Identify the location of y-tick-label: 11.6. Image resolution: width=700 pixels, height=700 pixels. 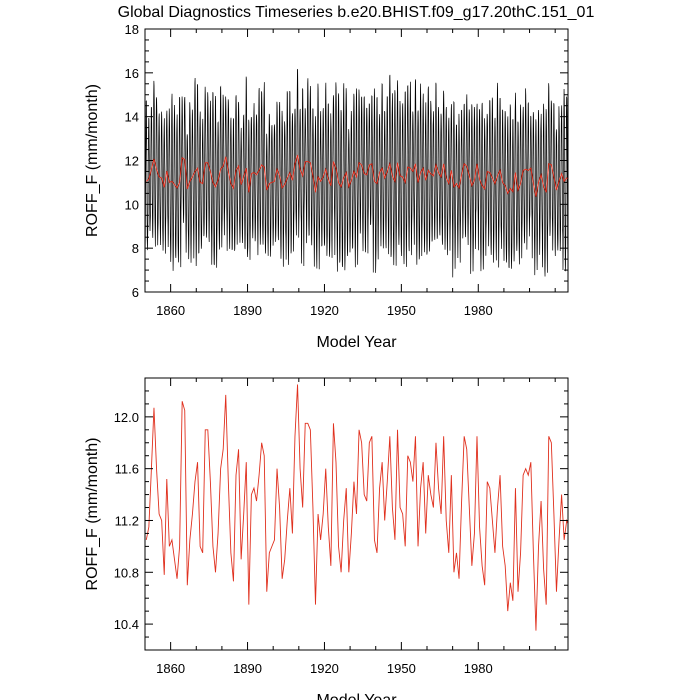
(127, 469).